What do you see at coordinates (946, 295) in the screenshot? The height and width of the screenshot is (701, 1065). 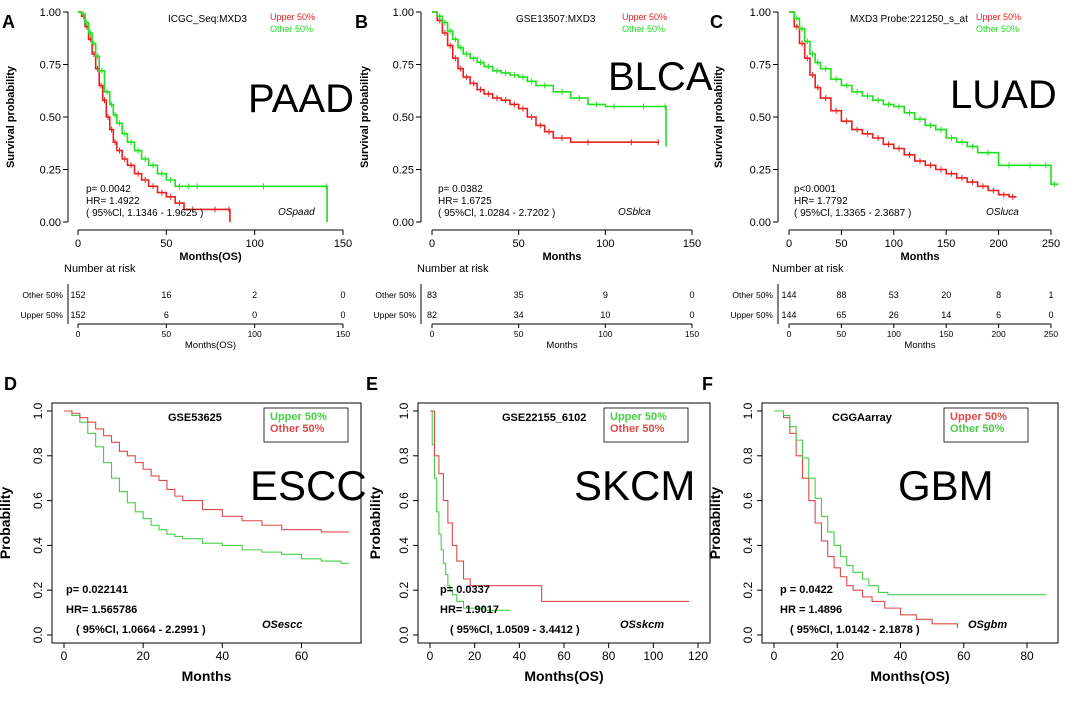 I see `risk-value: 20` at bounding box center [946, 295].